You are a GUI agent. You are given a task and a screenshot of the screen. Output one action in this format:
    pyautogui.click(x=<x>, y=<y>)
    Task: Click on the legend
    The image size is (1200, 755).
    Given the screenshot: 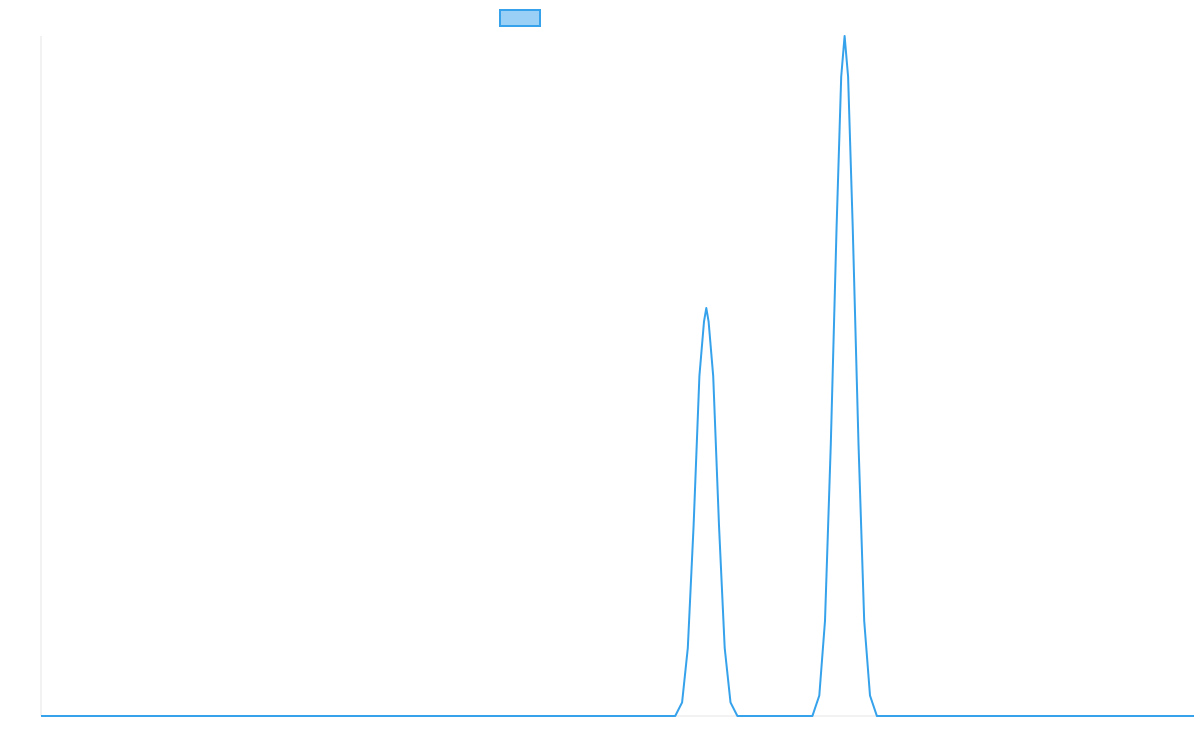 What is the action you would take?
    pyautogui.click(x=520, y=18)
    